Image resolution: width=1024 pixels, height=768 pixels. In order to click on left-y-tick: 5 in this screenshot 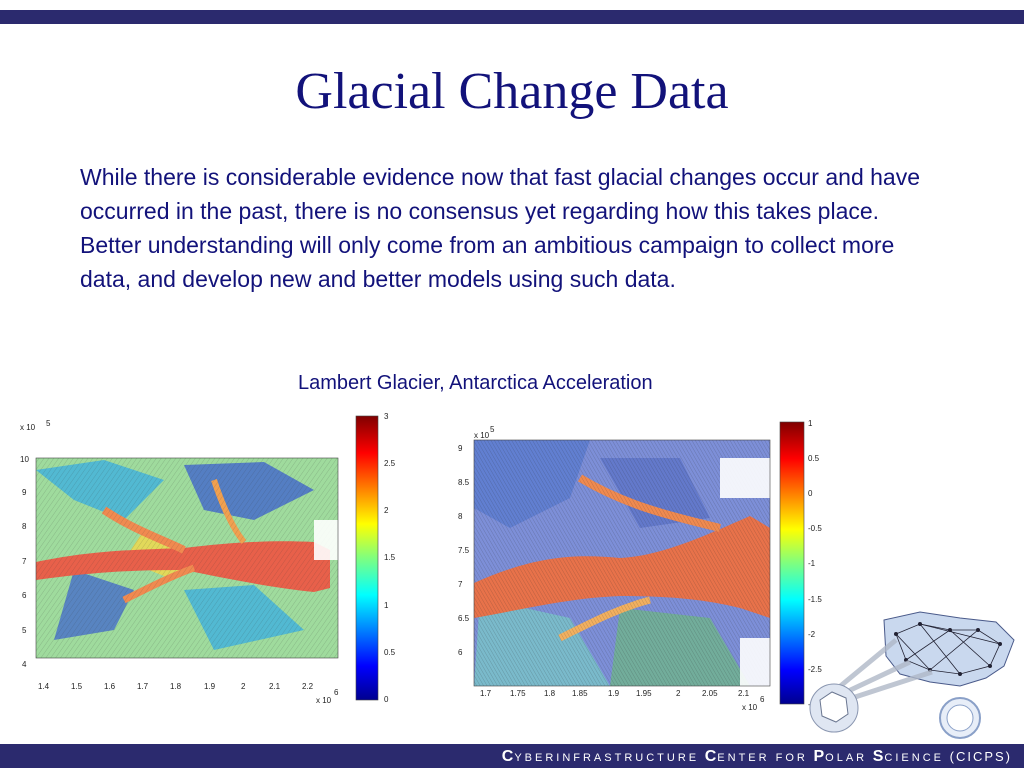, I will do `click(24, 630)`.